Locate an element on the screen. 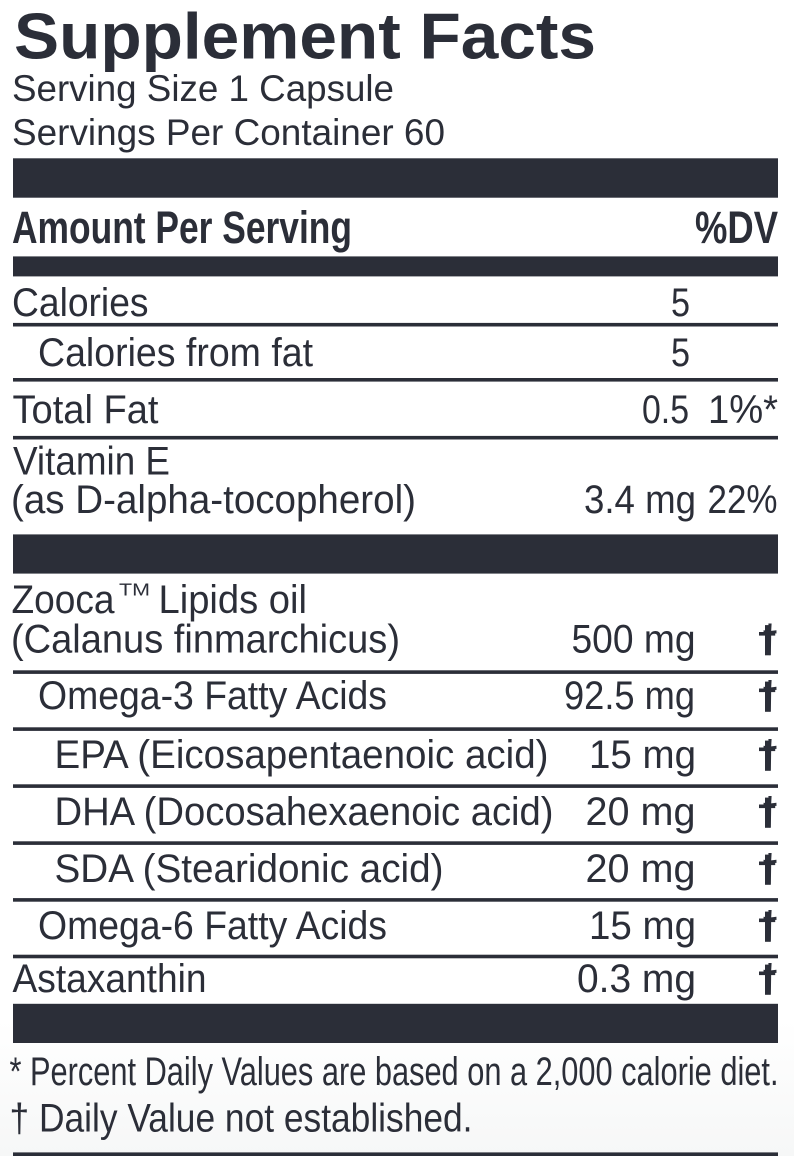  svg-text: (Calanus finmarchicus) is located at coordinates (205, 640).